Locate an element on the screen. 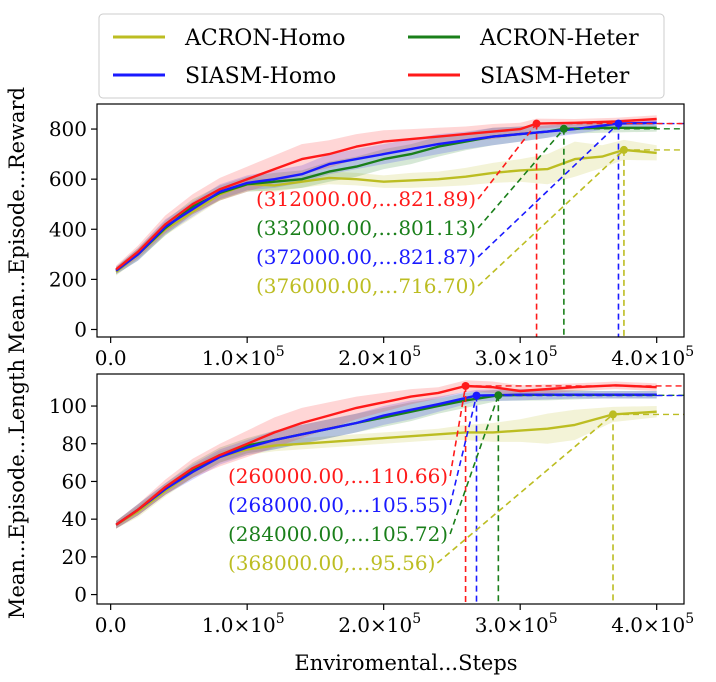  y-tick-label: 20 is located at coordinates (74, 557).